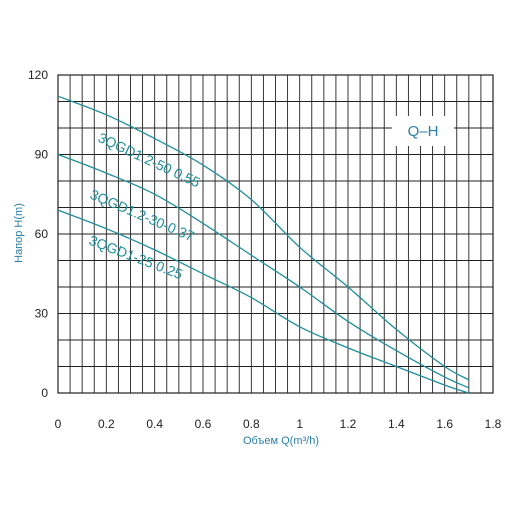 The width and height of the screenshot is (512, 512). What do you see at coordinates (348, 424) in the screenshot?
I see `x-tick-label: 1.2` at bounding box center [348, 424].